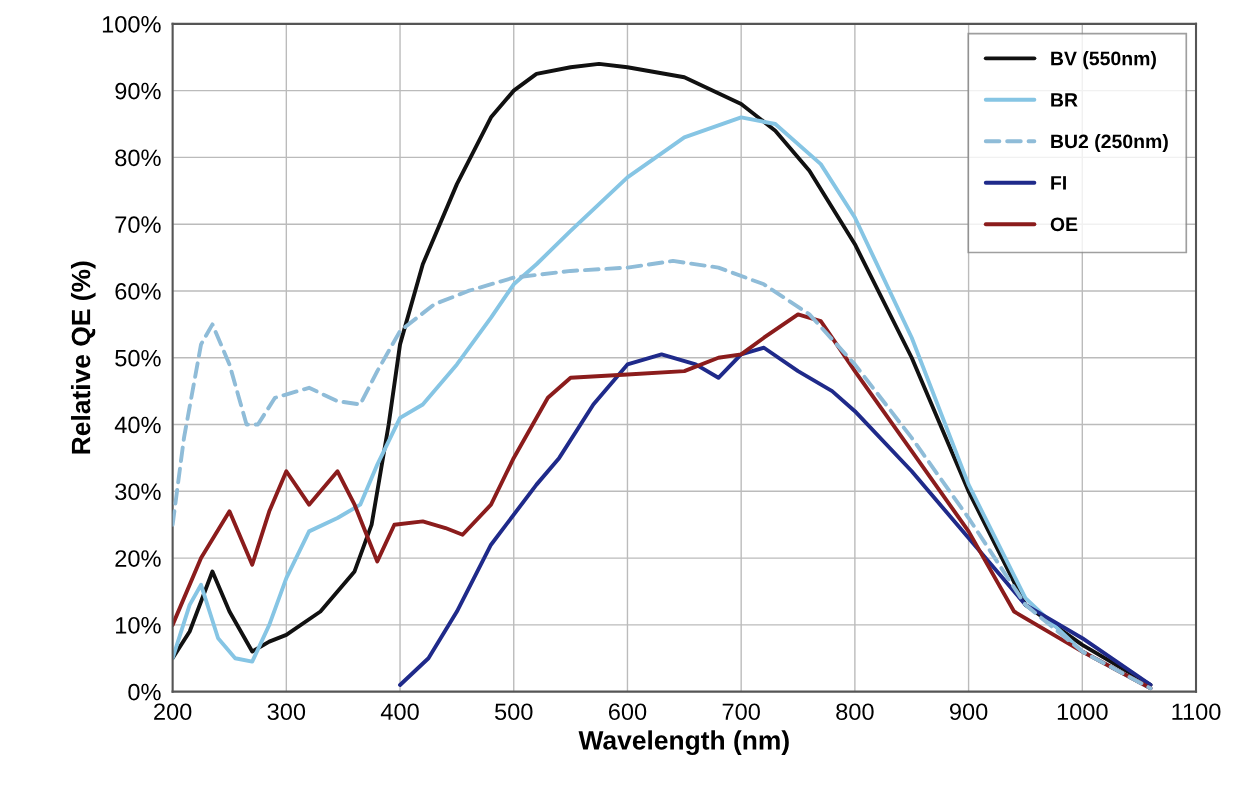  Describe the element at coordinates (138, 224) in the screenshot. I see `y-tick-label: 70%` at that location.